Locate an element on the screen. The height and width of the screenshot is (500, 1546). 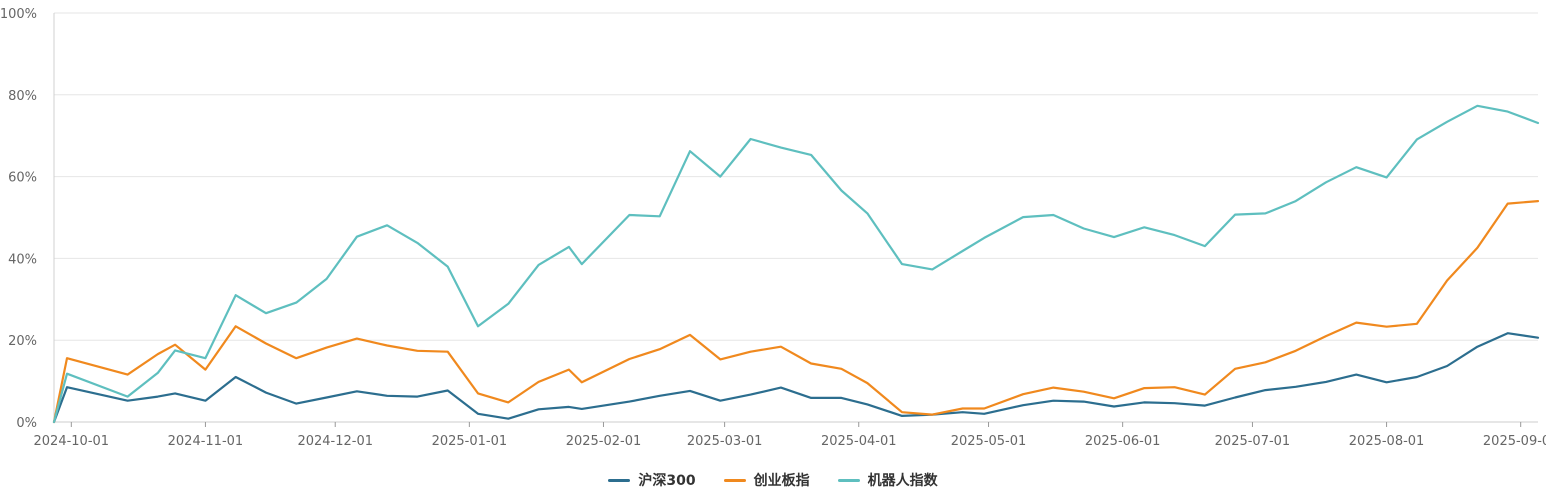
legend-swatch-chinext is located at coordinates (734, 480).